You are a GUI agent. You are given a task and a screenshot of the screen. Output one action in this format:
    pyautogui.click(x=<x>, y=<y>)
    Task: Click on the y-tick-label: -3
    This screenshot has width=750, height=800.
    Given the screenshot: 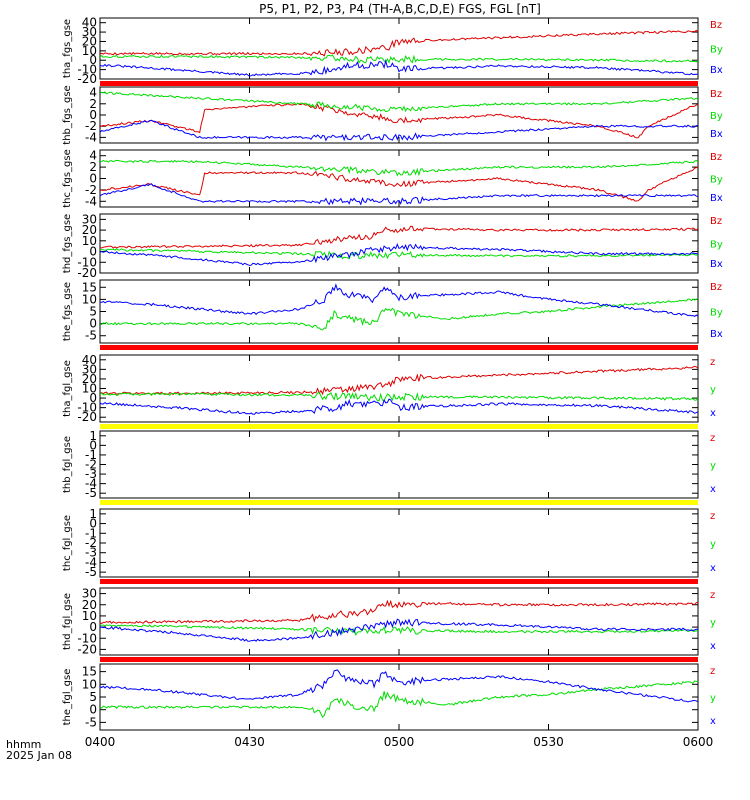 What is the action you would take?
    pyautogui.click(x=91, y=474)
    